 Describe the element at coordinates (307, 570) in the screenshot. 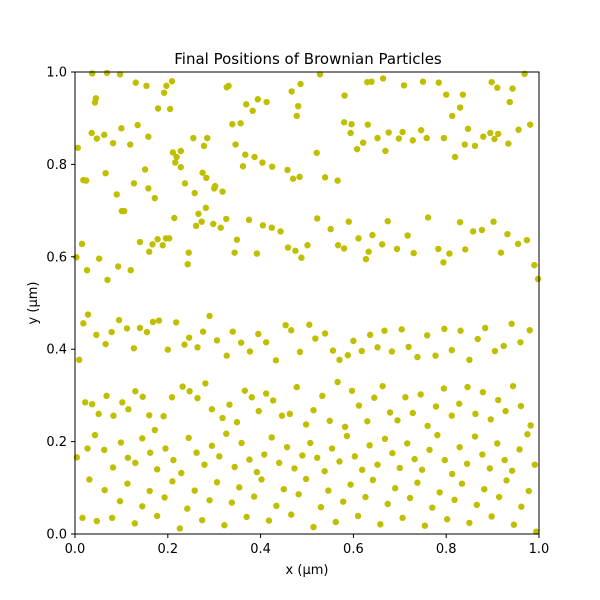

I see `x-axis-label: x (µm)` at that location.